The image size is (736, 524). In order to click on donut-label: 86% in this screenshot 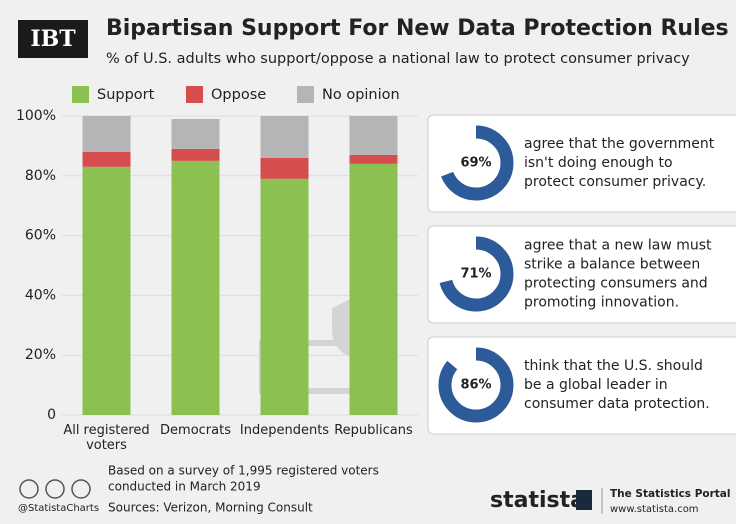, I will do `click(475, 385)`.